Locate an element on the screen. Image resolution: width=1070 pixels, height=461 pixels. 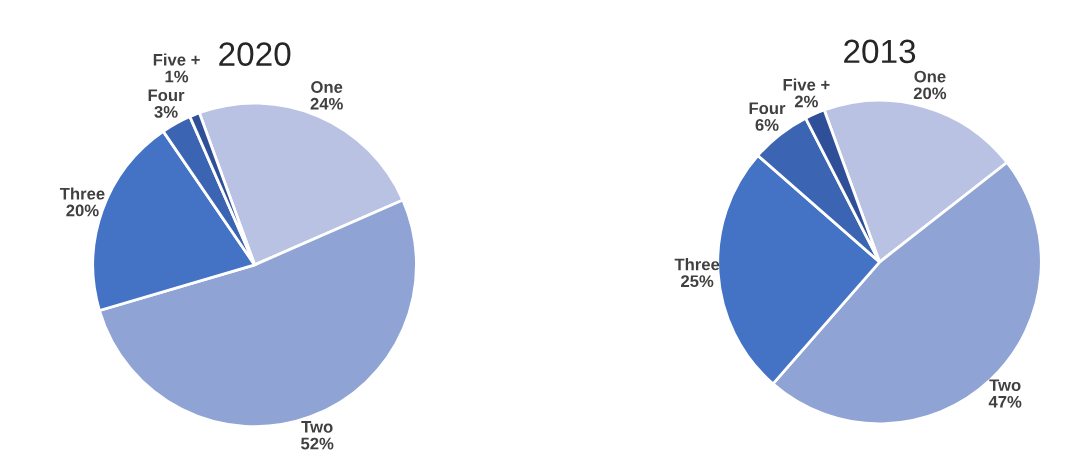
data-label: 2% is located at coordinates (806, 101).